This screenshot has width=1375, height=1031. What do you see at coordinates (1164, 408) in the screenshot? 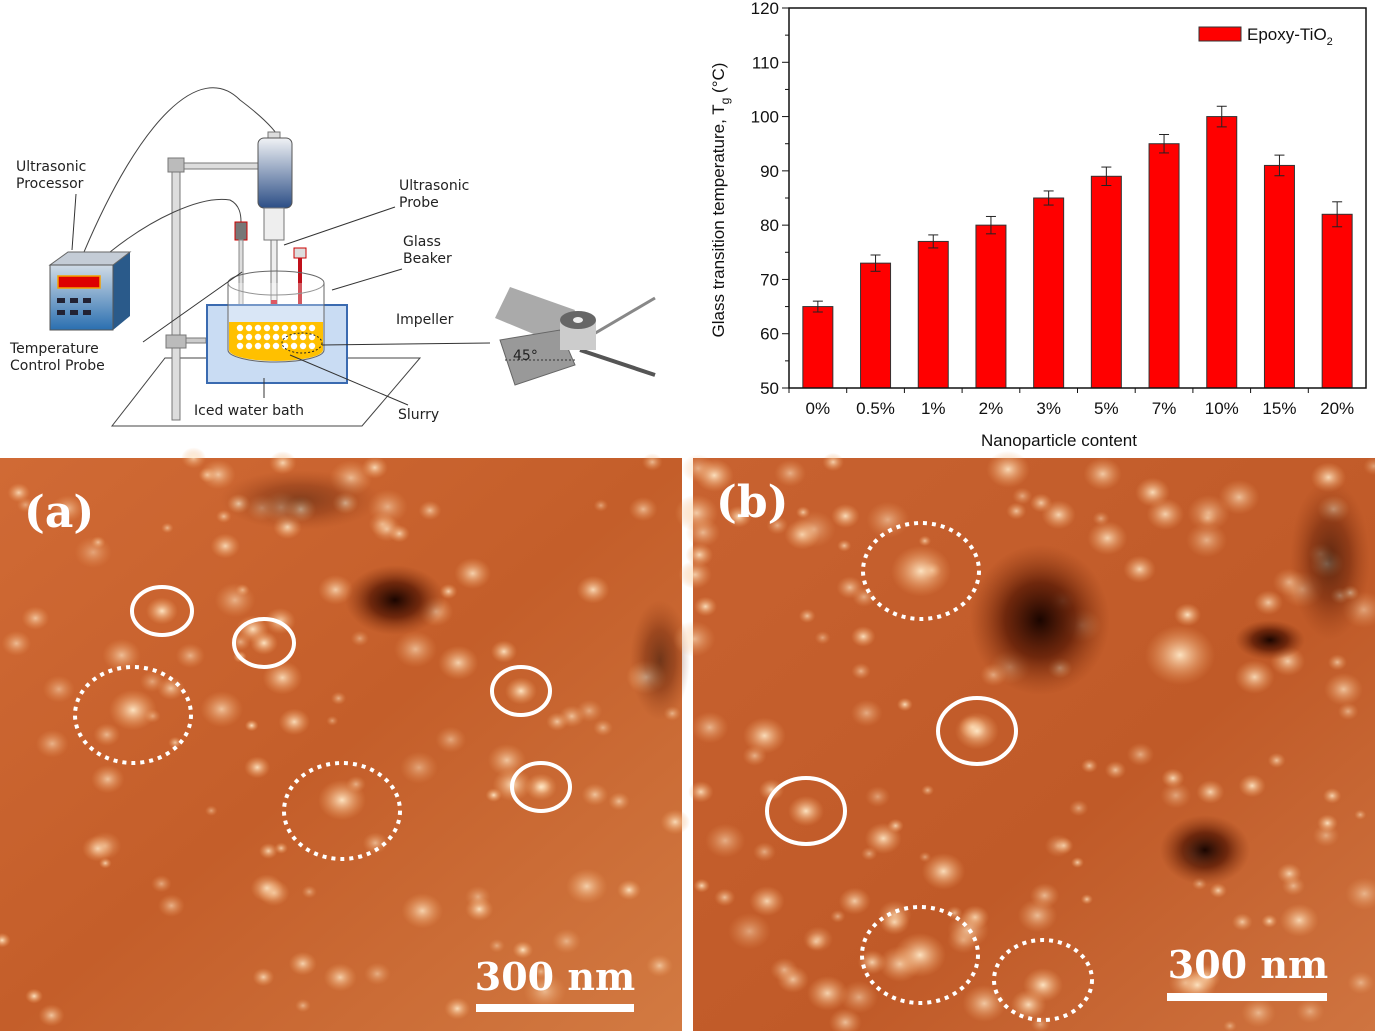
I see `x-tick-label: 7%` at bounding box center [1164, 408].